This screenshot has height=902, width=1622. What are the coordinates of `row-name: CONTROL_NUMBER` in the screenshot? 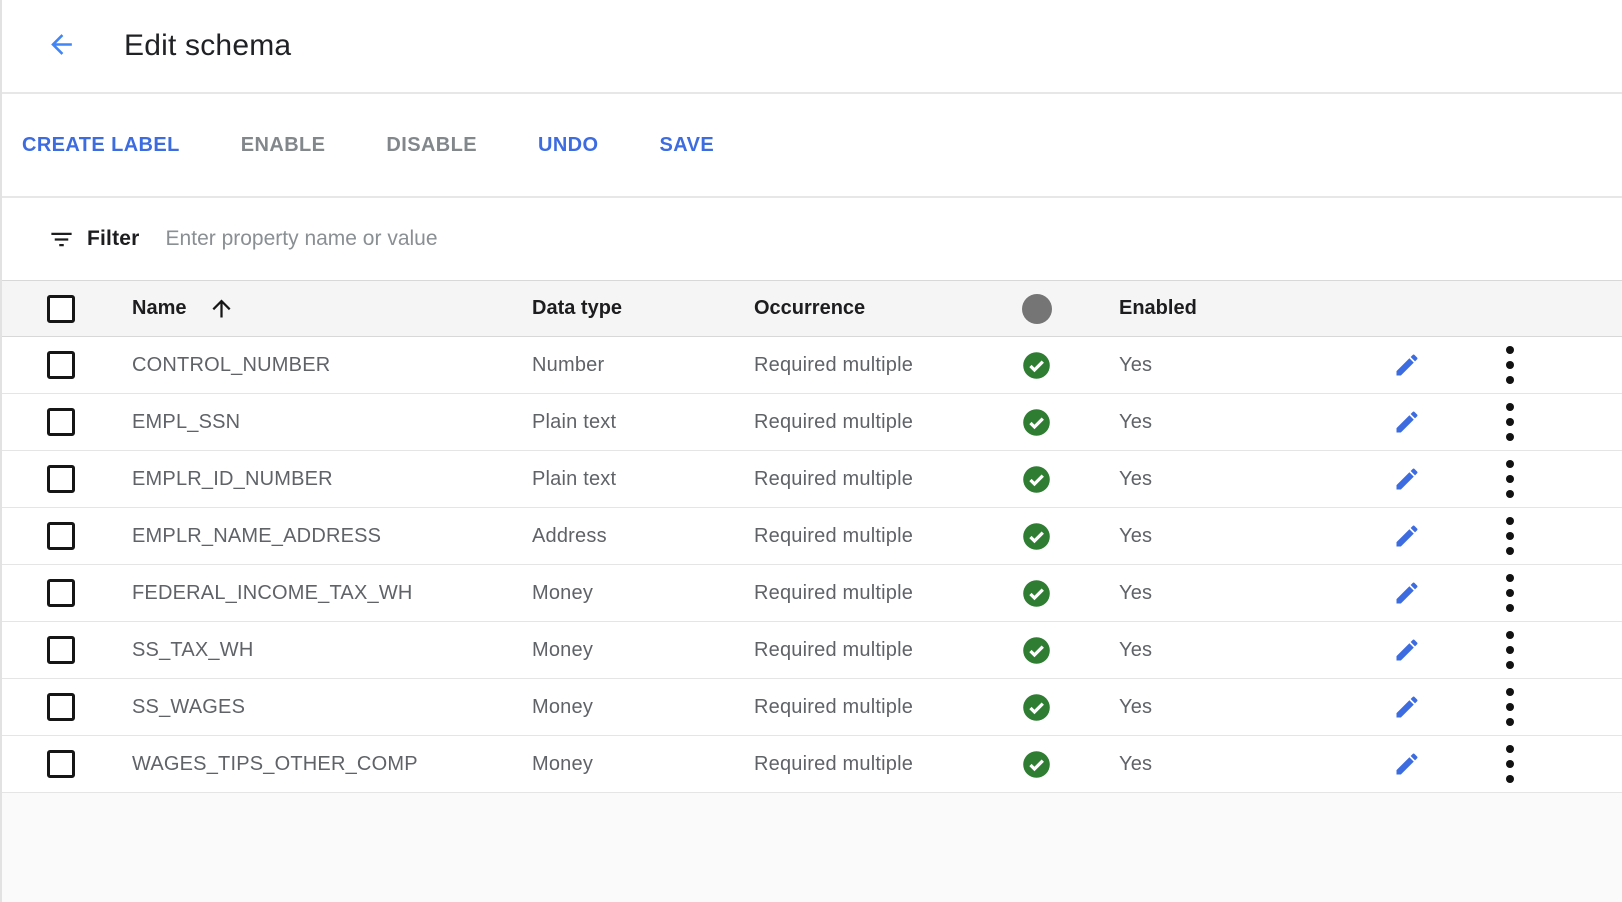 It's located at (231, 364).